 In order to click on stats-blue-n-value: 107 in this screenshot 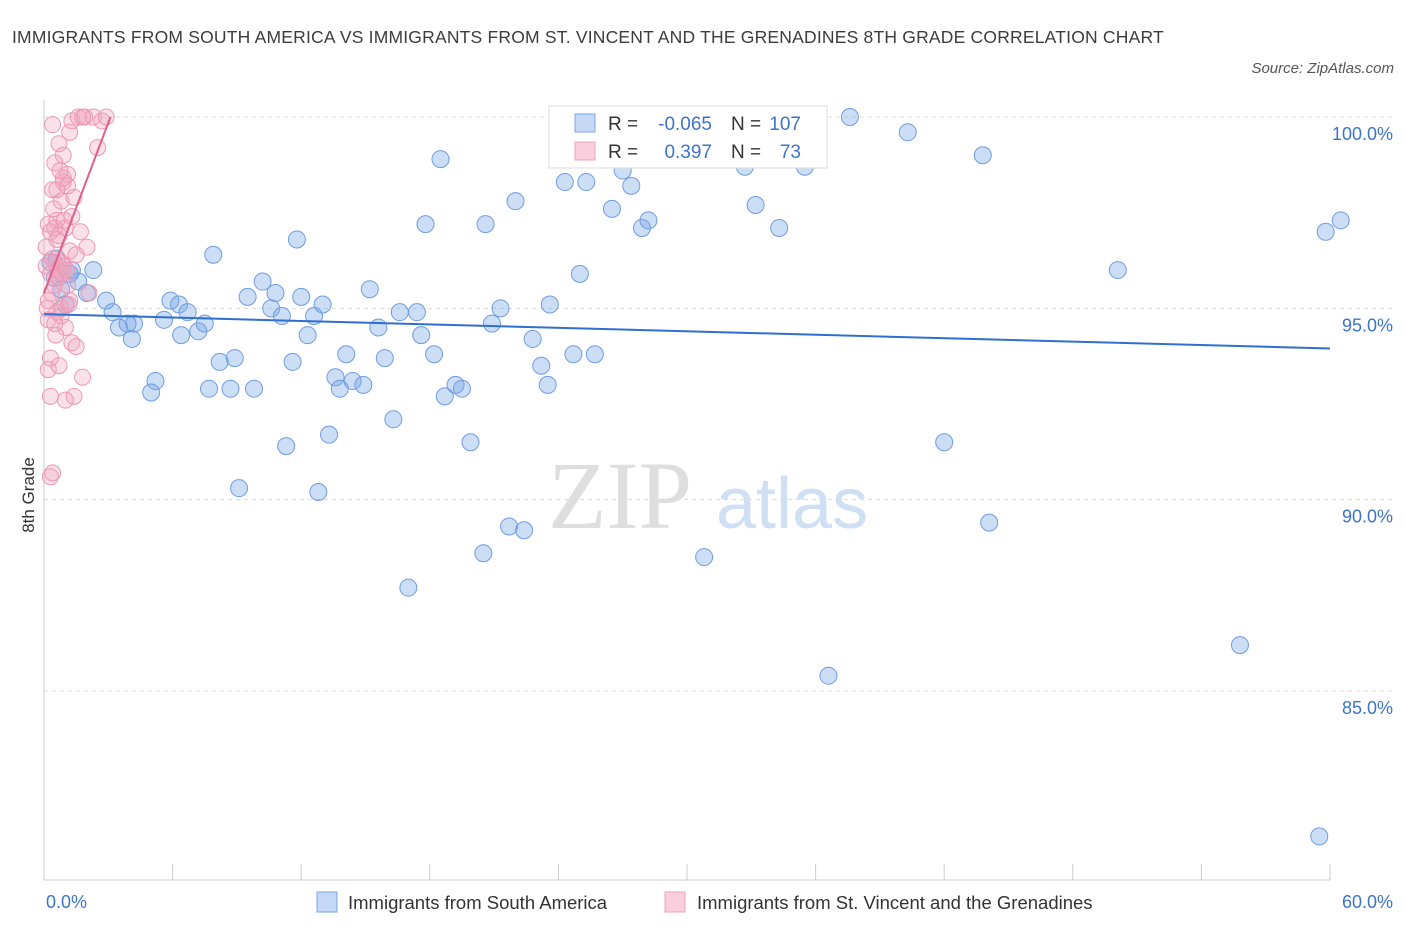, I will do `click(785, 124)`.